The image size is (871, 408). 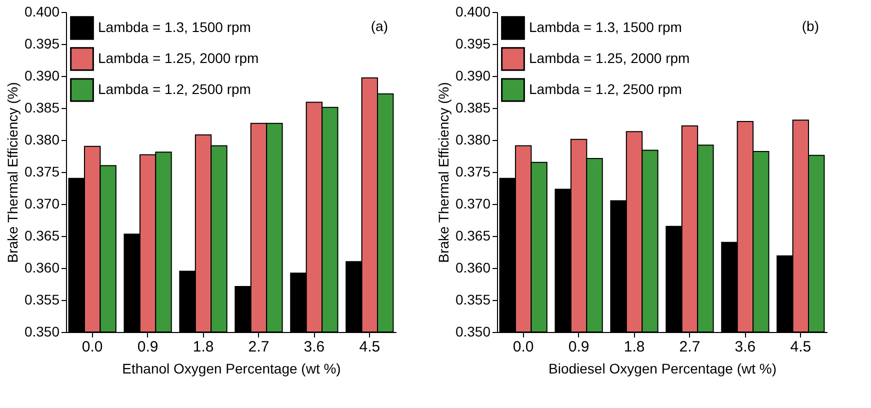 What do you see at coordinates (379, 26) in the screenshot?
I see `annotation: (a)` at bounding box center [379, 26].